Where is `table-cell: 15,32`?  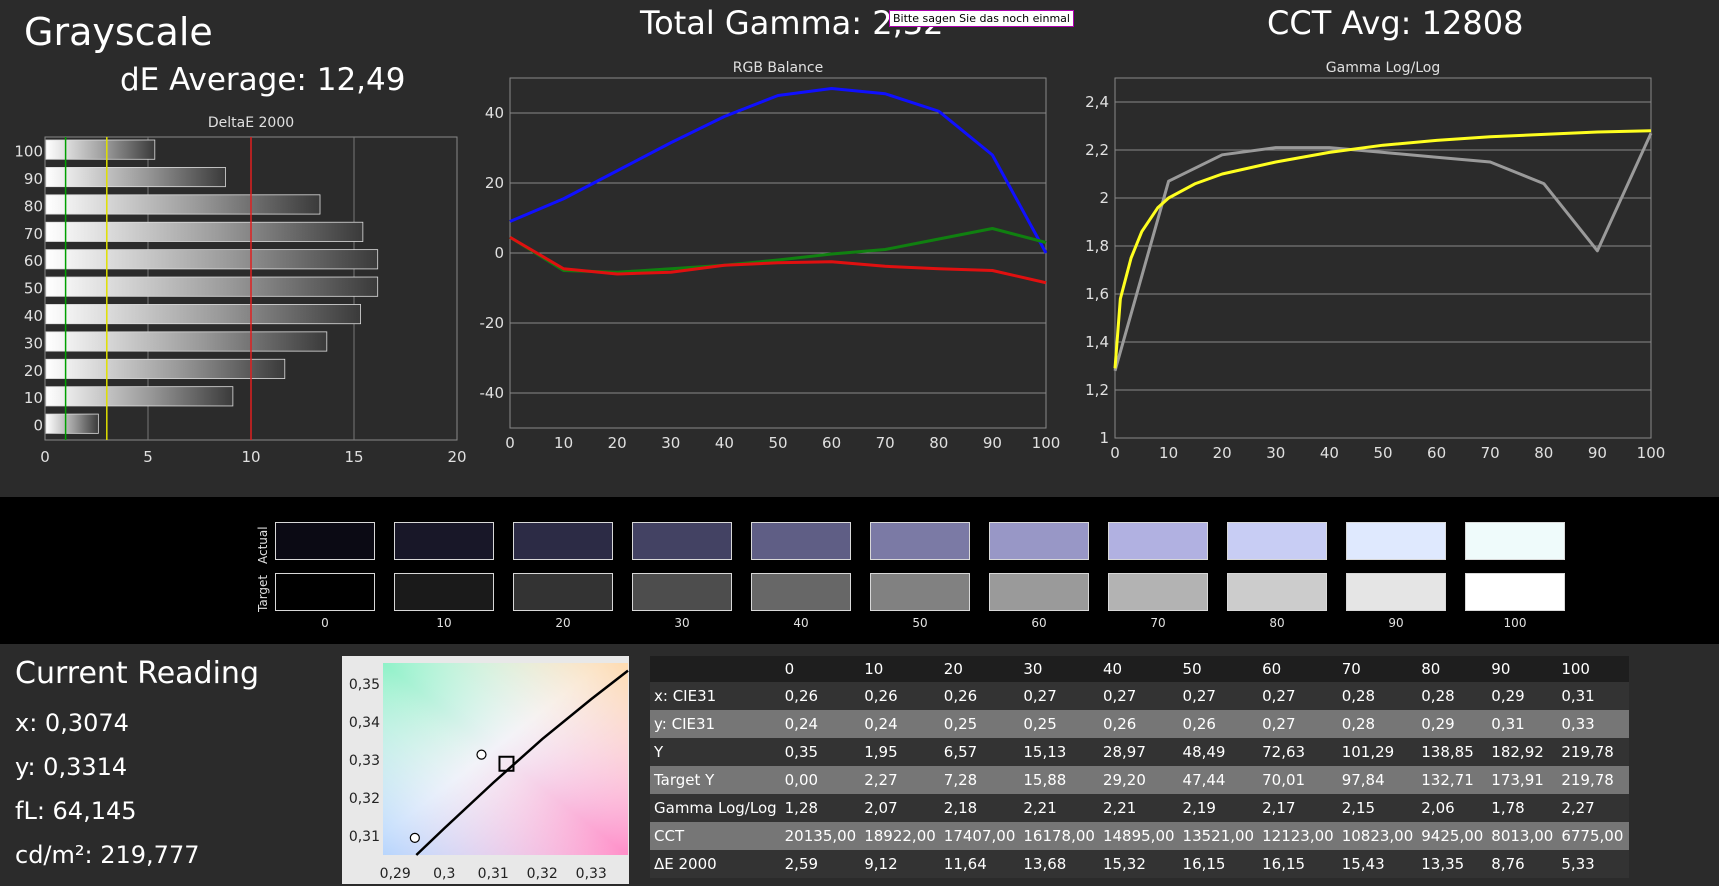 table-cell: 15,32 is located at coordinates (1138, 864).